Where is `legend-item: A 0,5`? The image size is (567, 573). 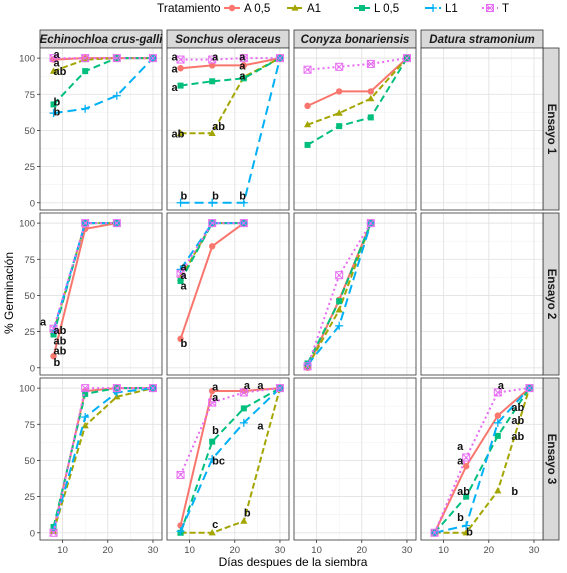
legend-item: A 0,5 is located at coordinates (247, 9).